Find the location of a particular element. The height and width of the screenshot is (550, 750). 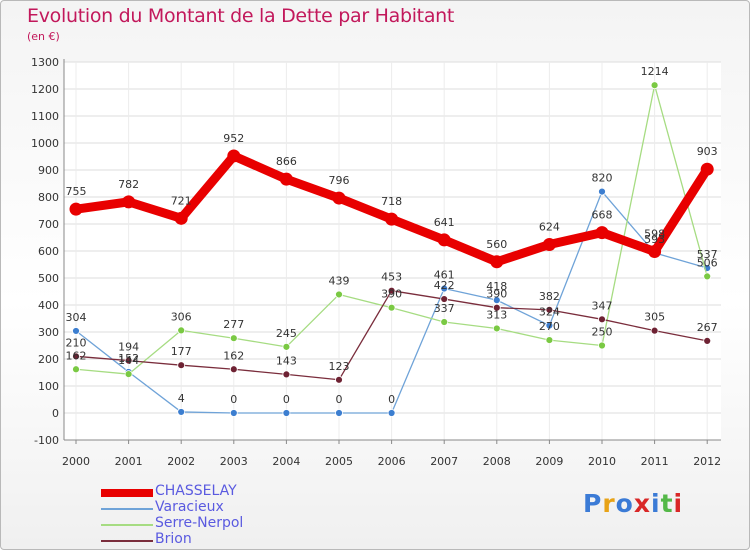

y-tick-label: 900 is located at coordinates (48, 170).